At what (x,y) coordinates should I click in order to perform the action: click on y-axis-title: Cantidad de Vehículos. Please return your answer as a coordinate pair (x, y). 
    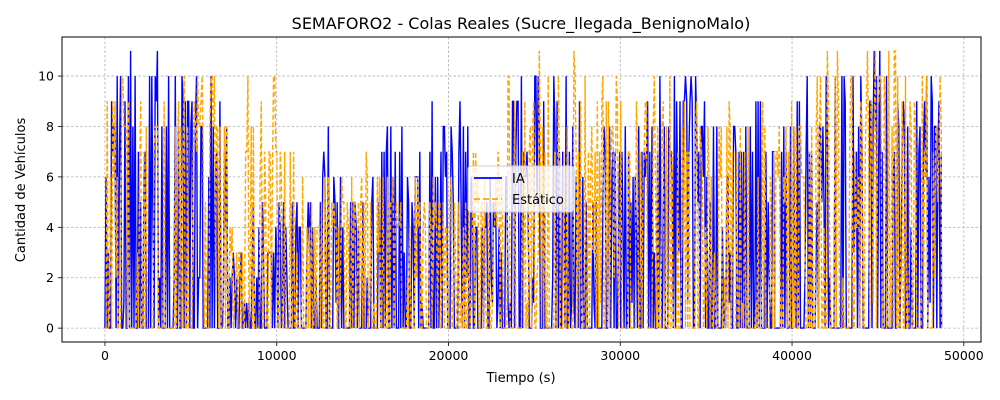
    Looking at the image, I should click on (21, 190).